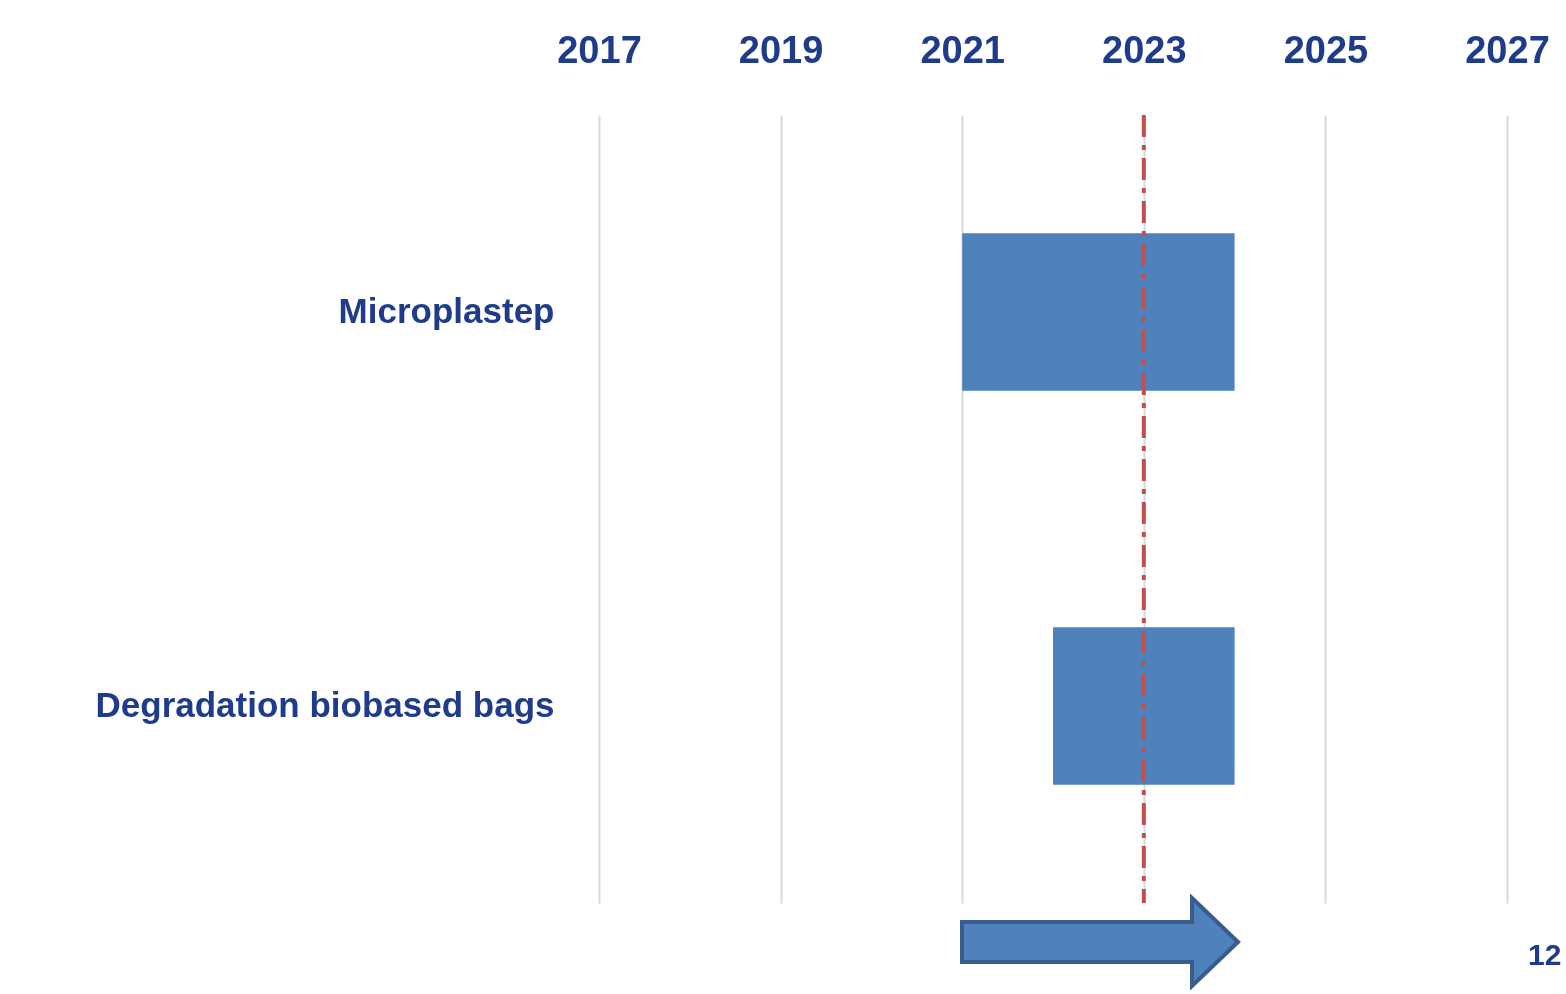  I want to click on x-tick-label: 2021, so click(962, 49).